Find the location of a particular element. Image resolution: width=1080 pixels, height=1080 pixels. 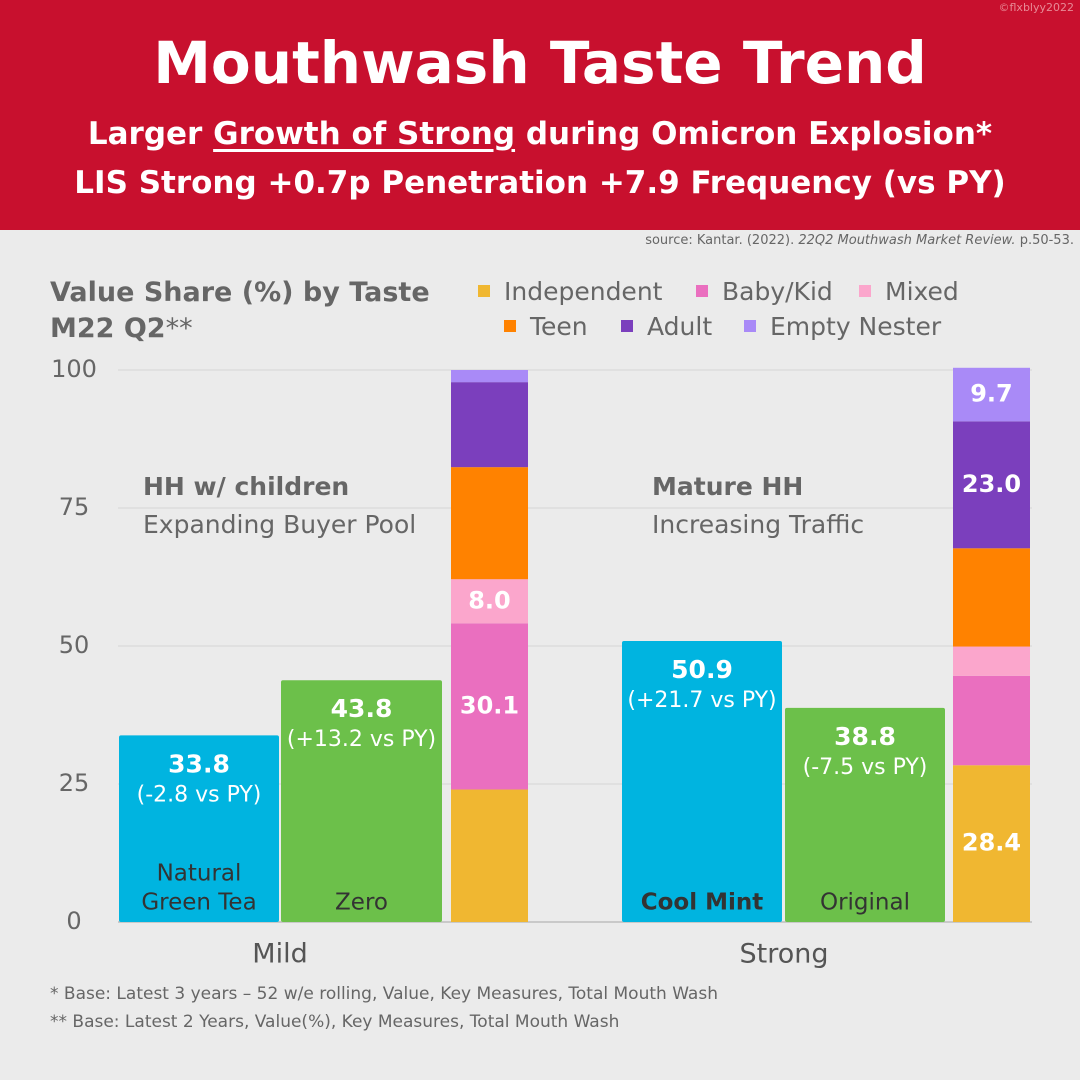

stack-label-mild-baby-kid: 30.1 is located at coordinates (489, 705).